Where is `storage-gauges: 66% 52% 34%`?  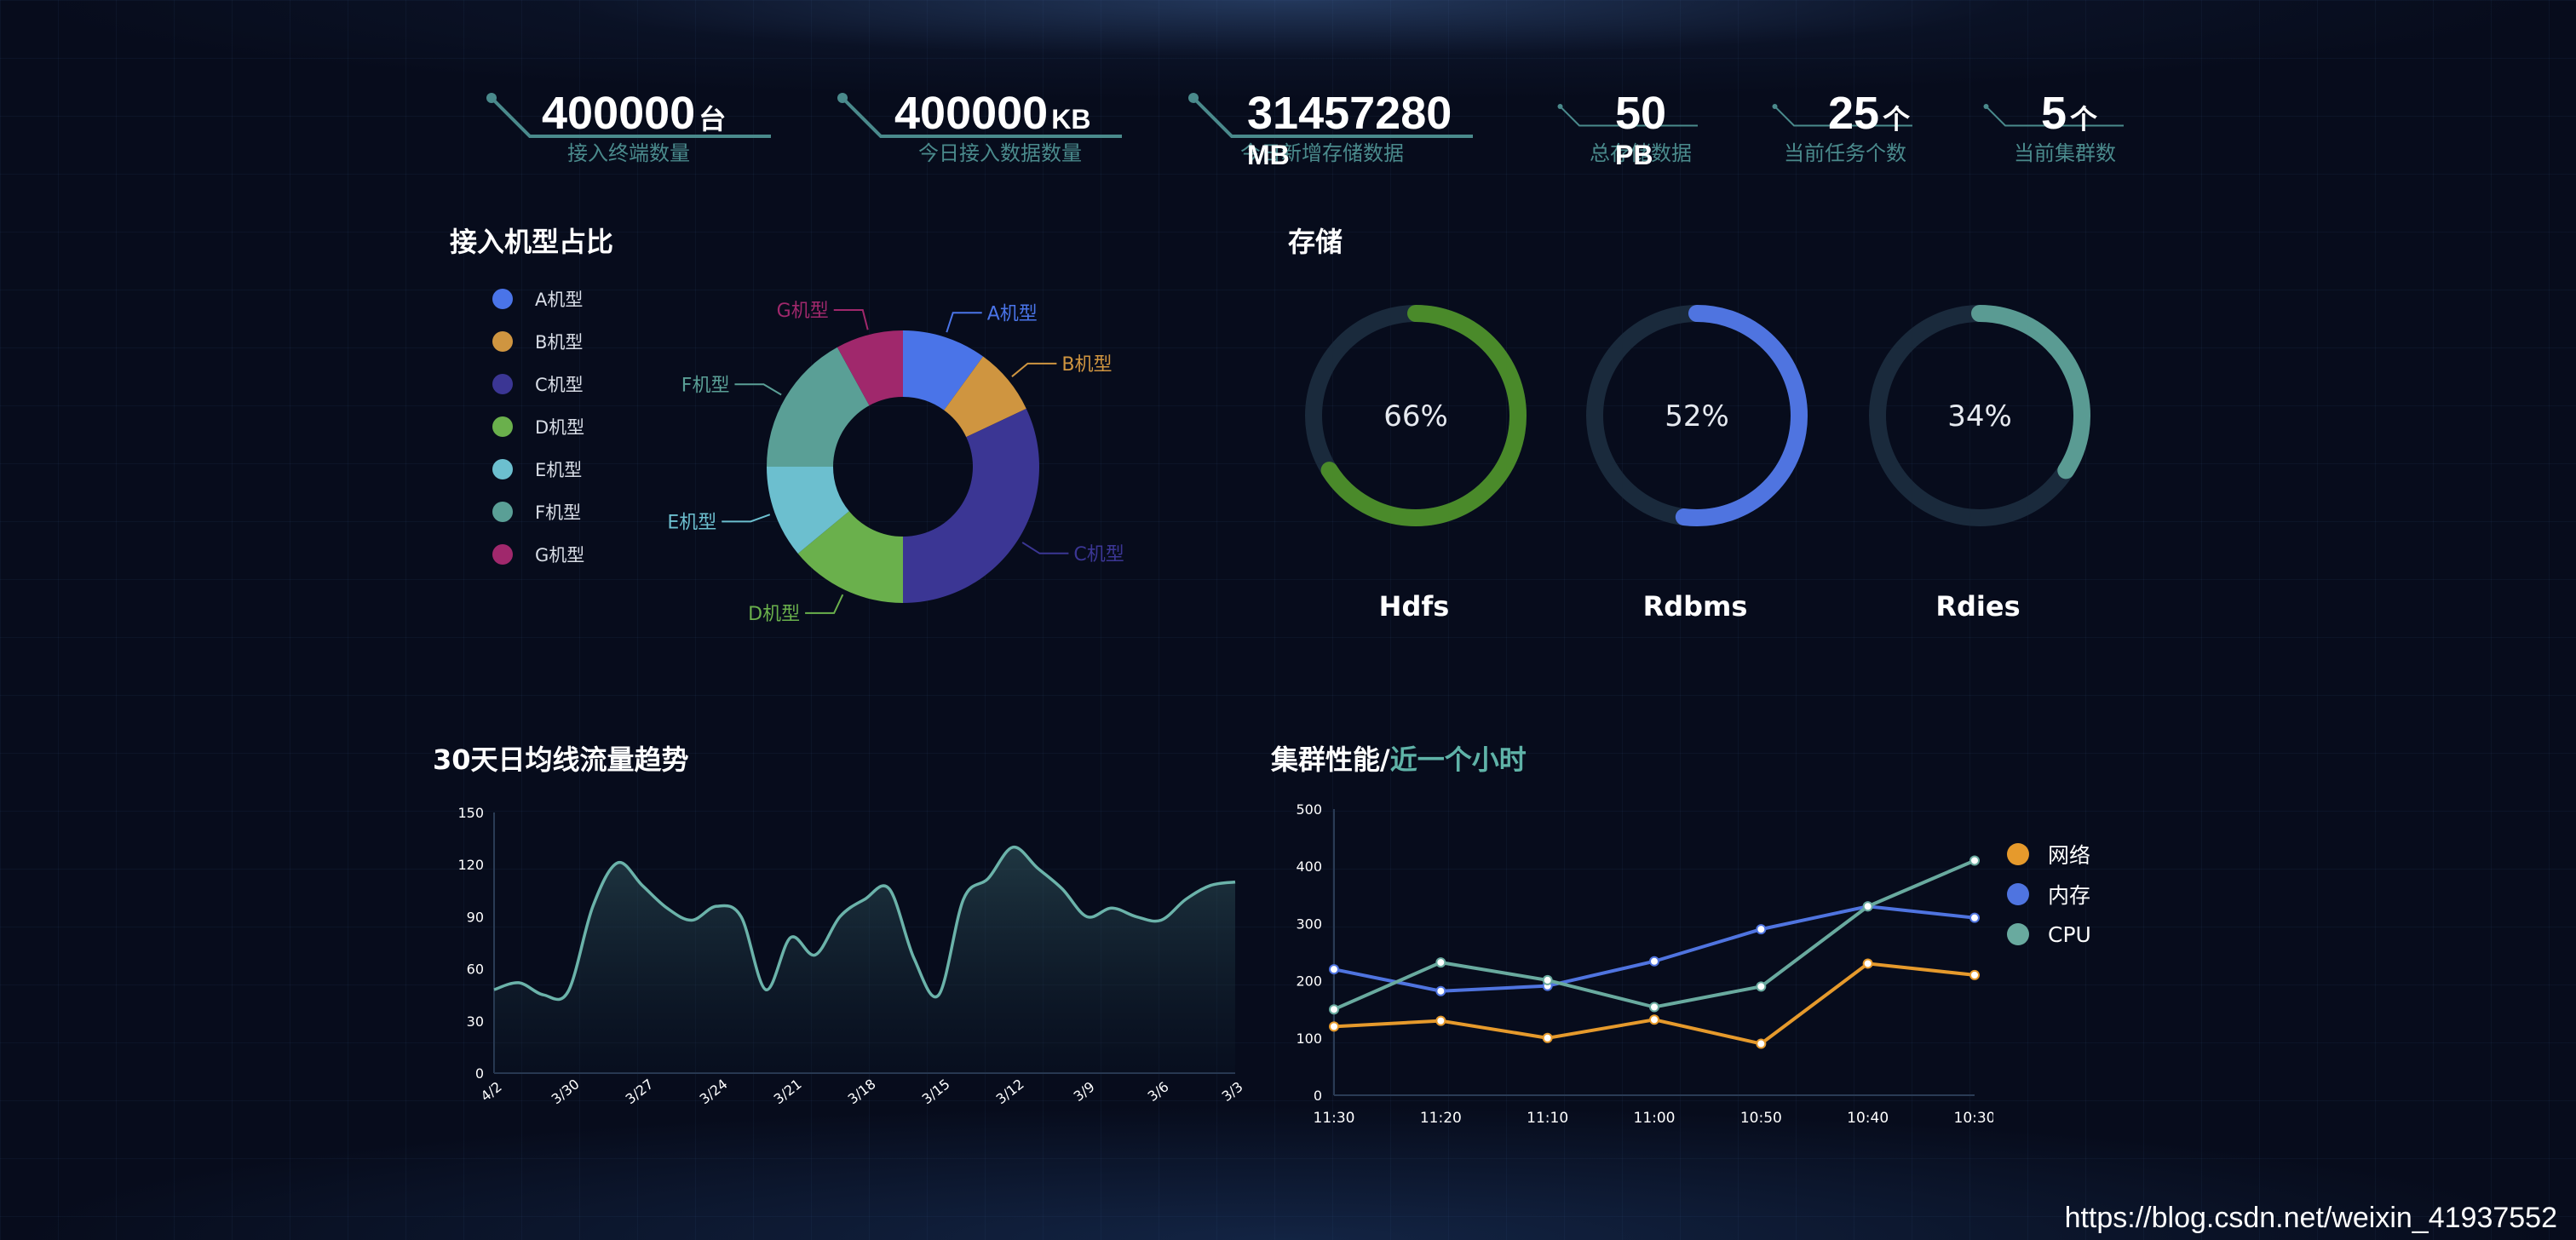
storage-gauges: 66% 52% 34% is located at coordinates (1698, 415).